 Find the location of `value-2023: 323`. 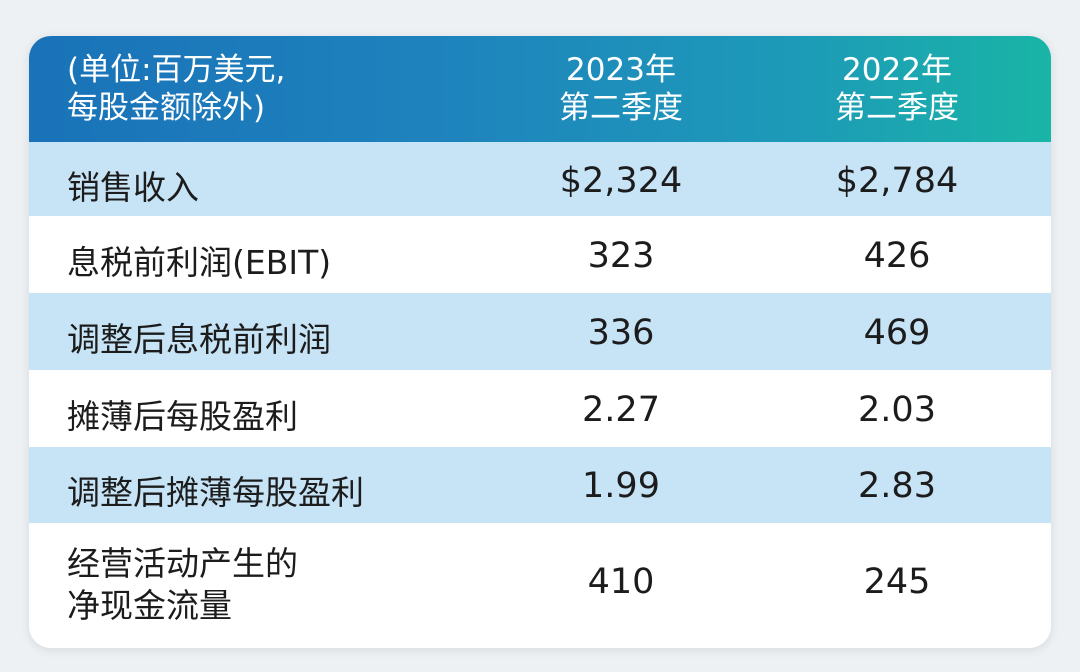

value-2023: 323 is located at coordinates (621, 256).